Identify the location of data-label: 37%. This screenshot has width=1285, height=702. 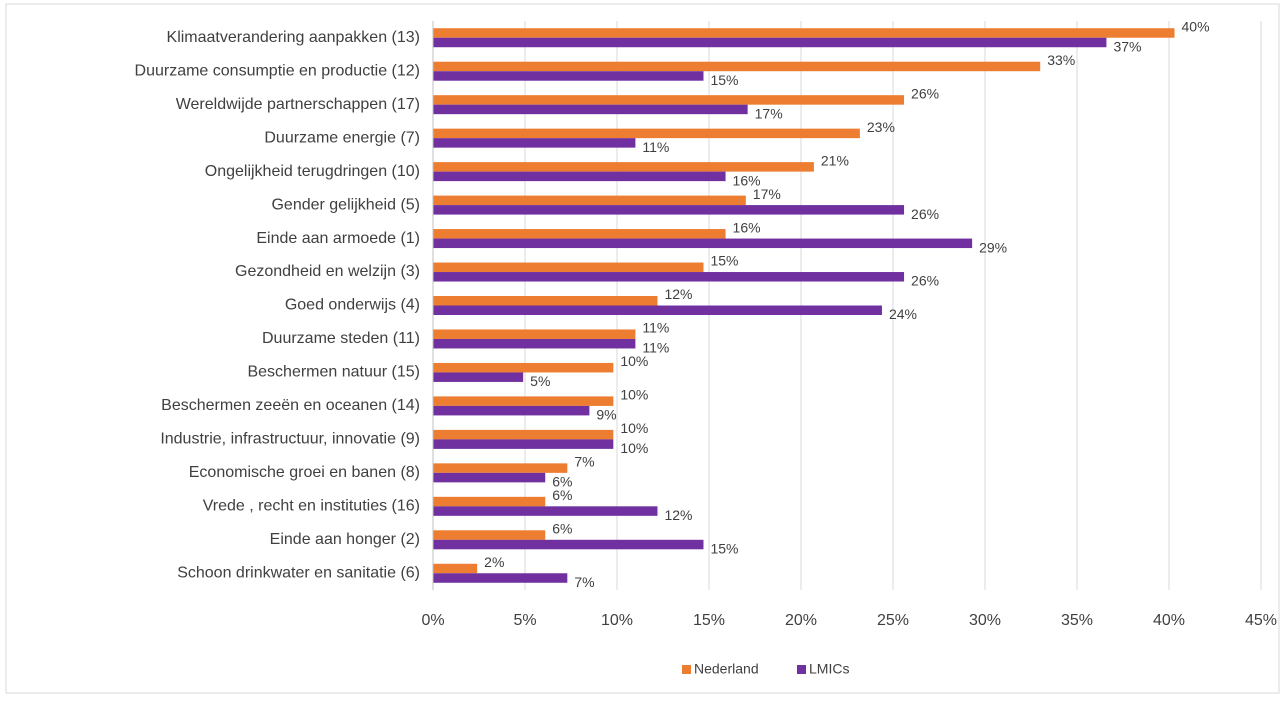
(1127, 46).